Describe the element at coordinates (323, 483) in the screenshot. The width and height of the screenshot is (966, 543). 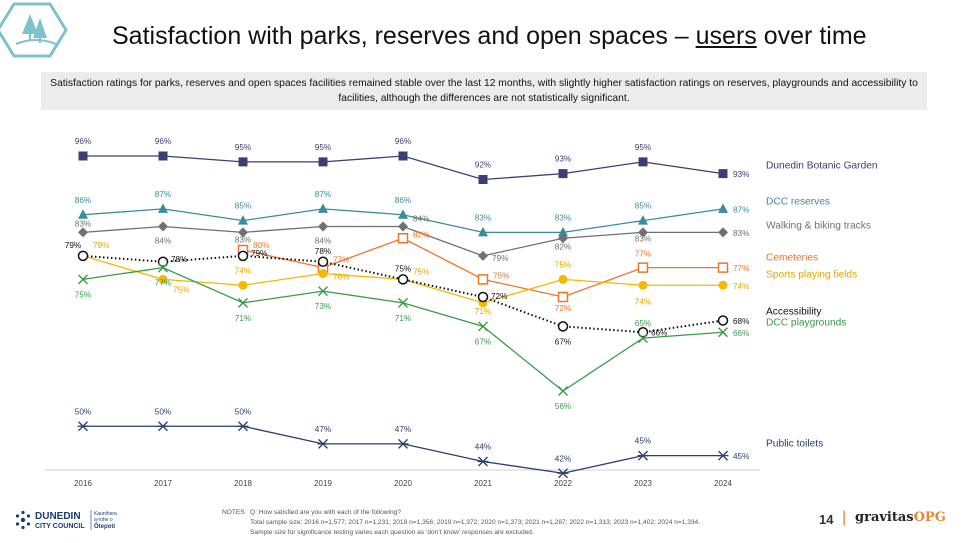
I see `x-tick-label-2019: 2019` at that location.